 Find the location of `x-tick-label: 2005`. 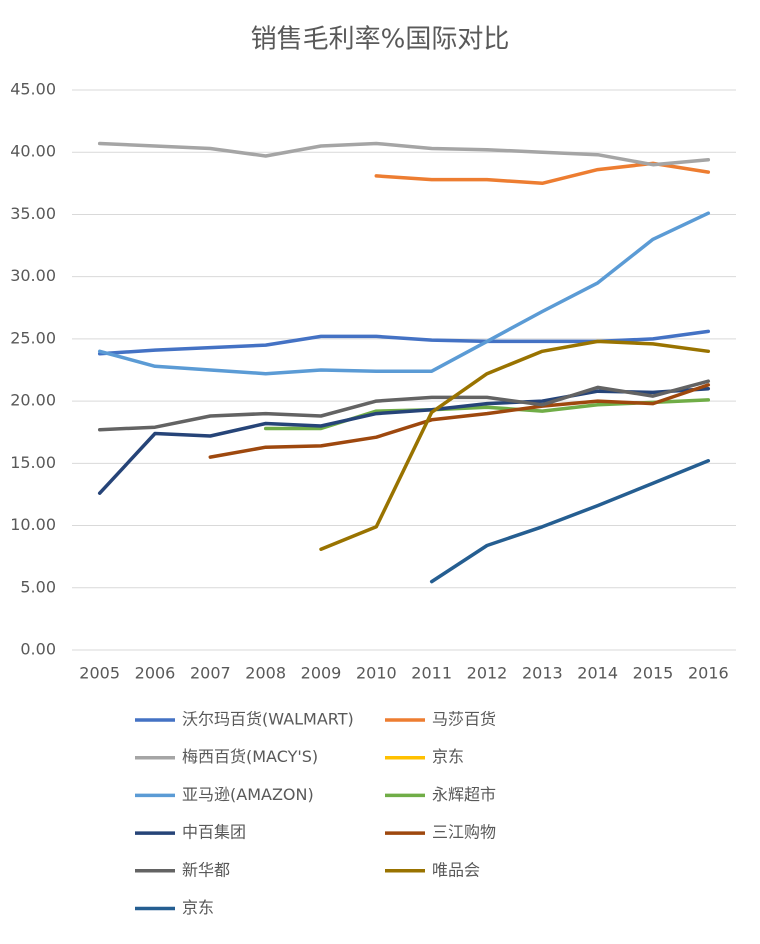

x-tick-label: 2005 is located at coordinates (99, 673).